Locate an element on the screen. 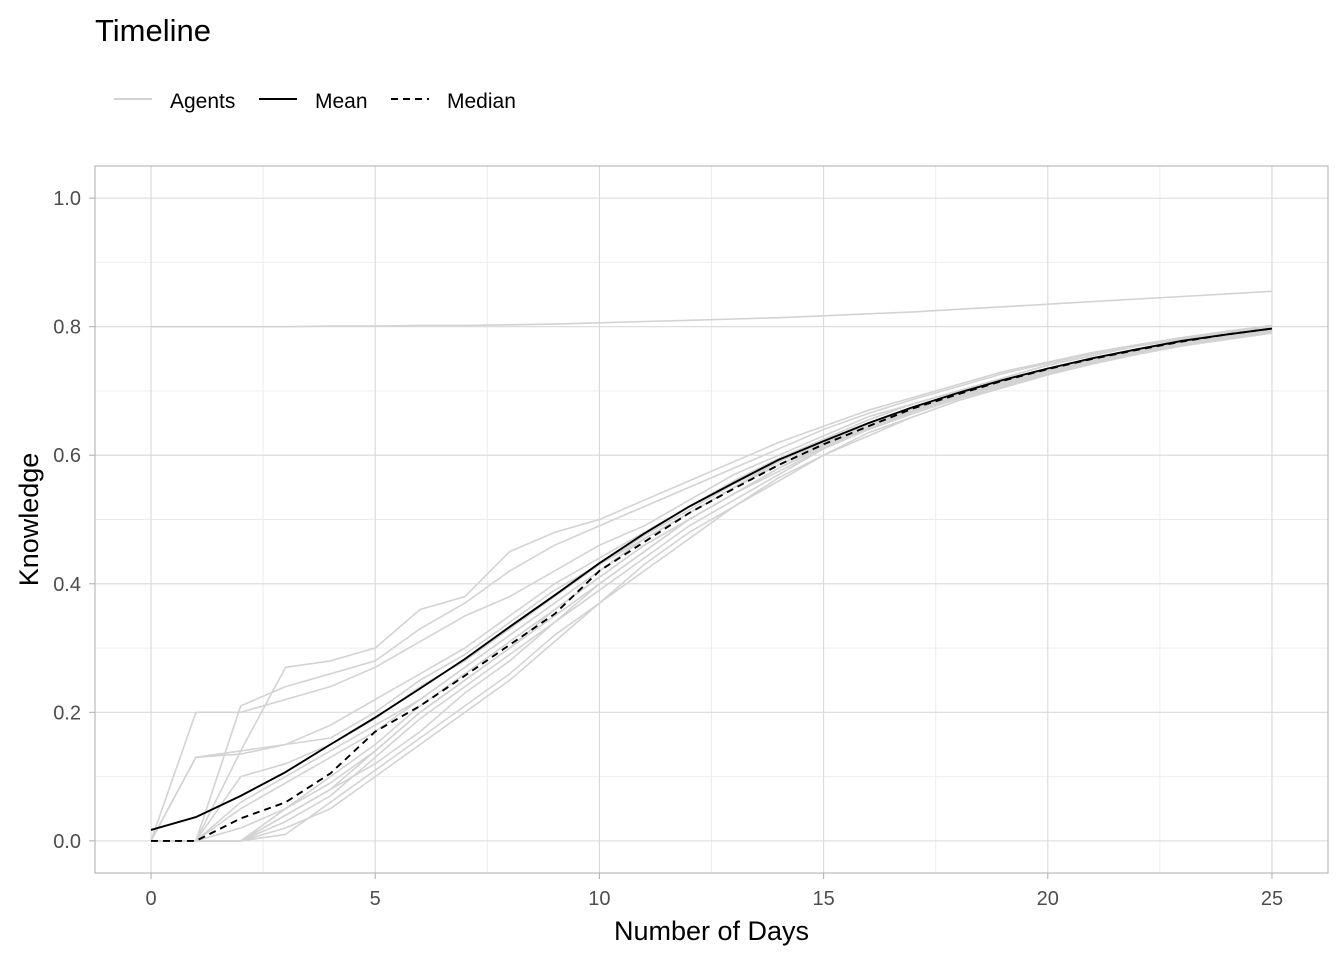 The width and height of the screenshot is (1344, 960). y-tick-label: 1.0 is located at coordinates (67, 199).